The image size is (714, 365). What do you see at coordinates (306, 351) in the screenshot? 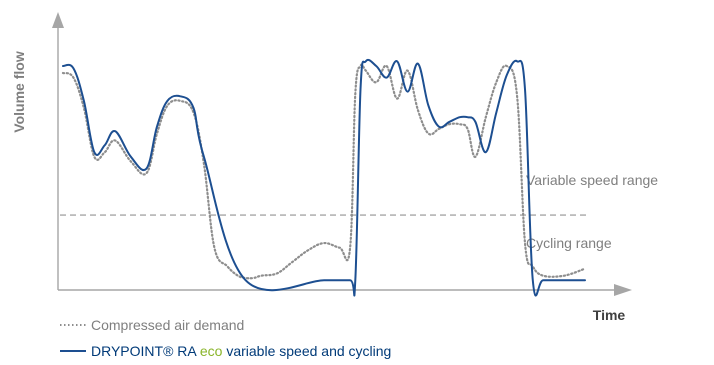
I see `legend-rest: variable speed and cycling` at bounding box center [306, 351].